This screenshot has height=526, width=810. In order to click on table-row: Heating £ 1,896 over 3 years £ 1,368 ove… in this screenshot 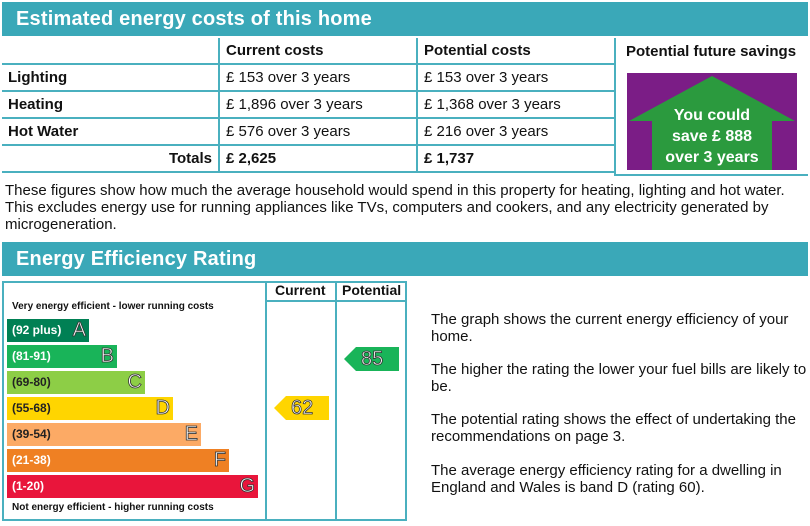, I will do `click(308, 105)`.